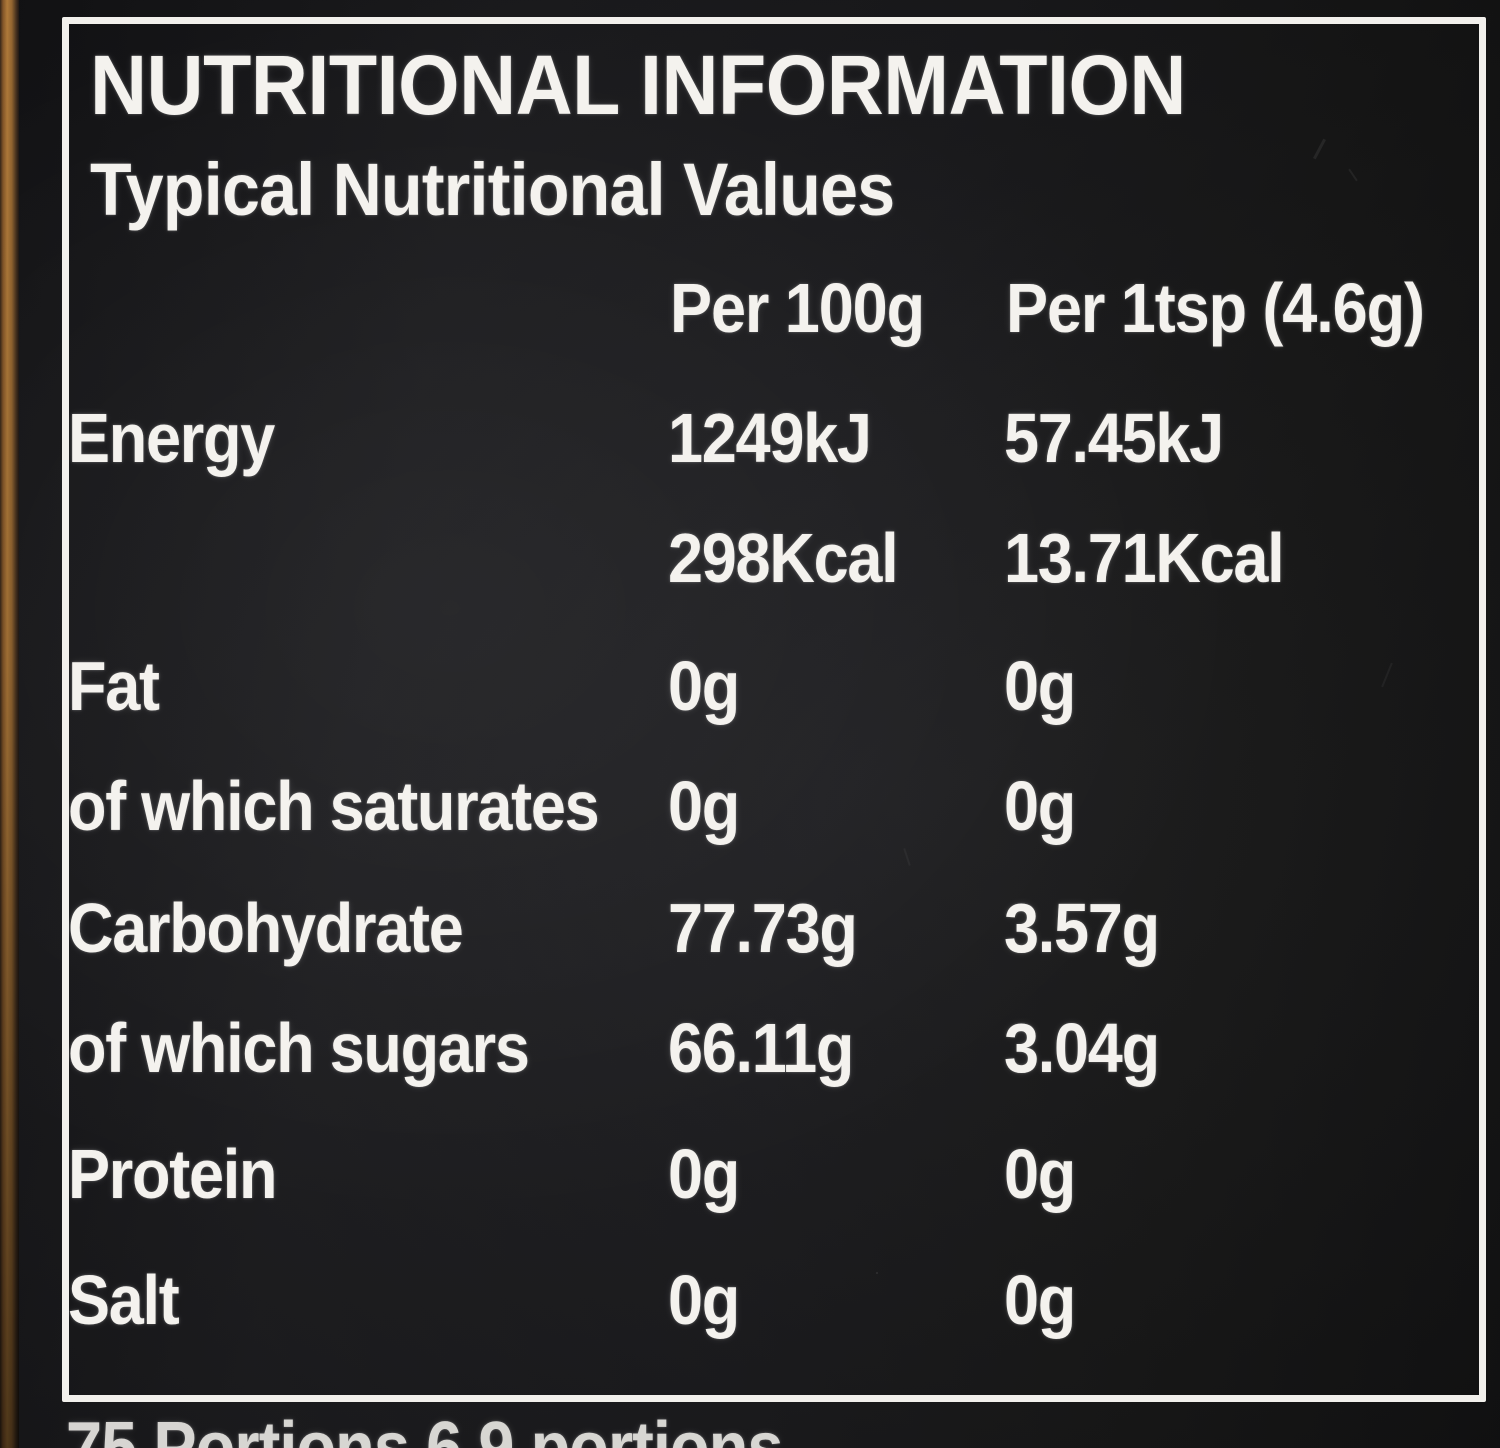  What do you see at coordinates (770, 438) in the screenshot?
I see `cell-energy-per-100g: 1249kJ` at bounding box center [770, 438].